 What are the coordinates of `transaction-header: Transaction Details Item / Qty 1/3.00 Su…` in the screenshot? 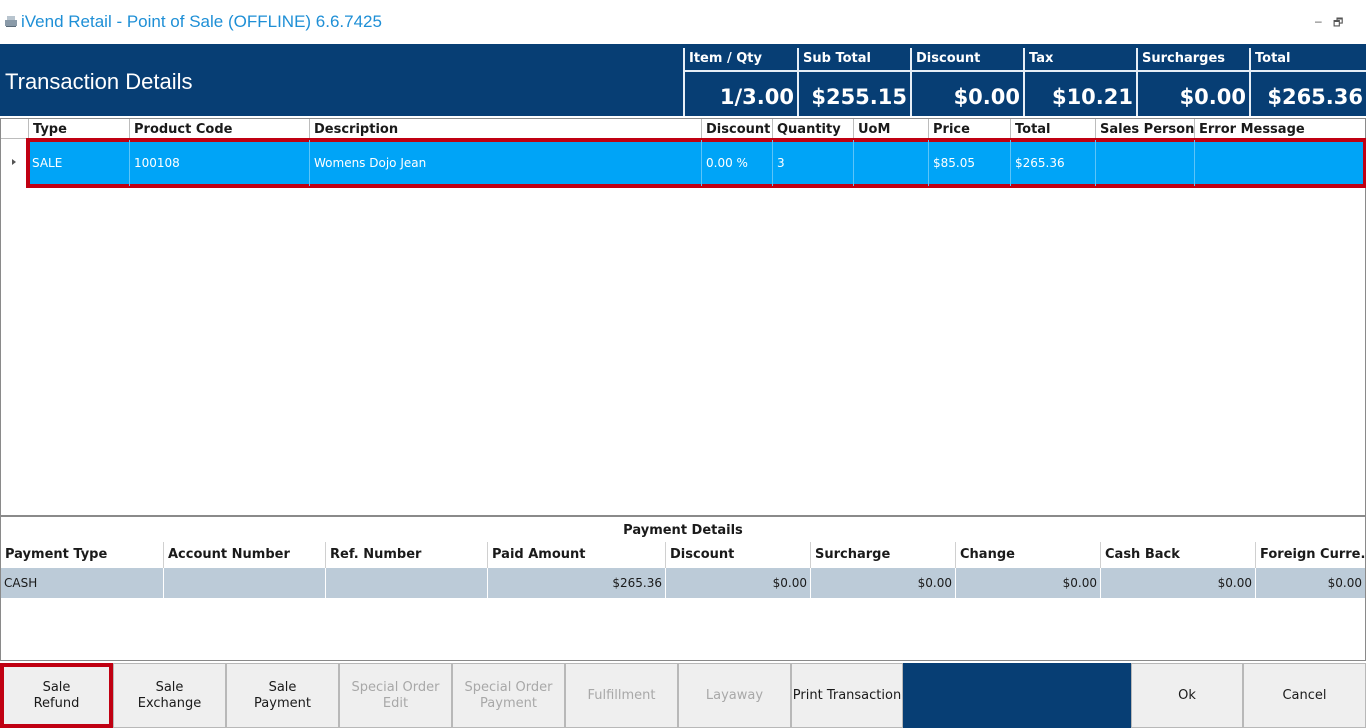 It's located at (683, 80).